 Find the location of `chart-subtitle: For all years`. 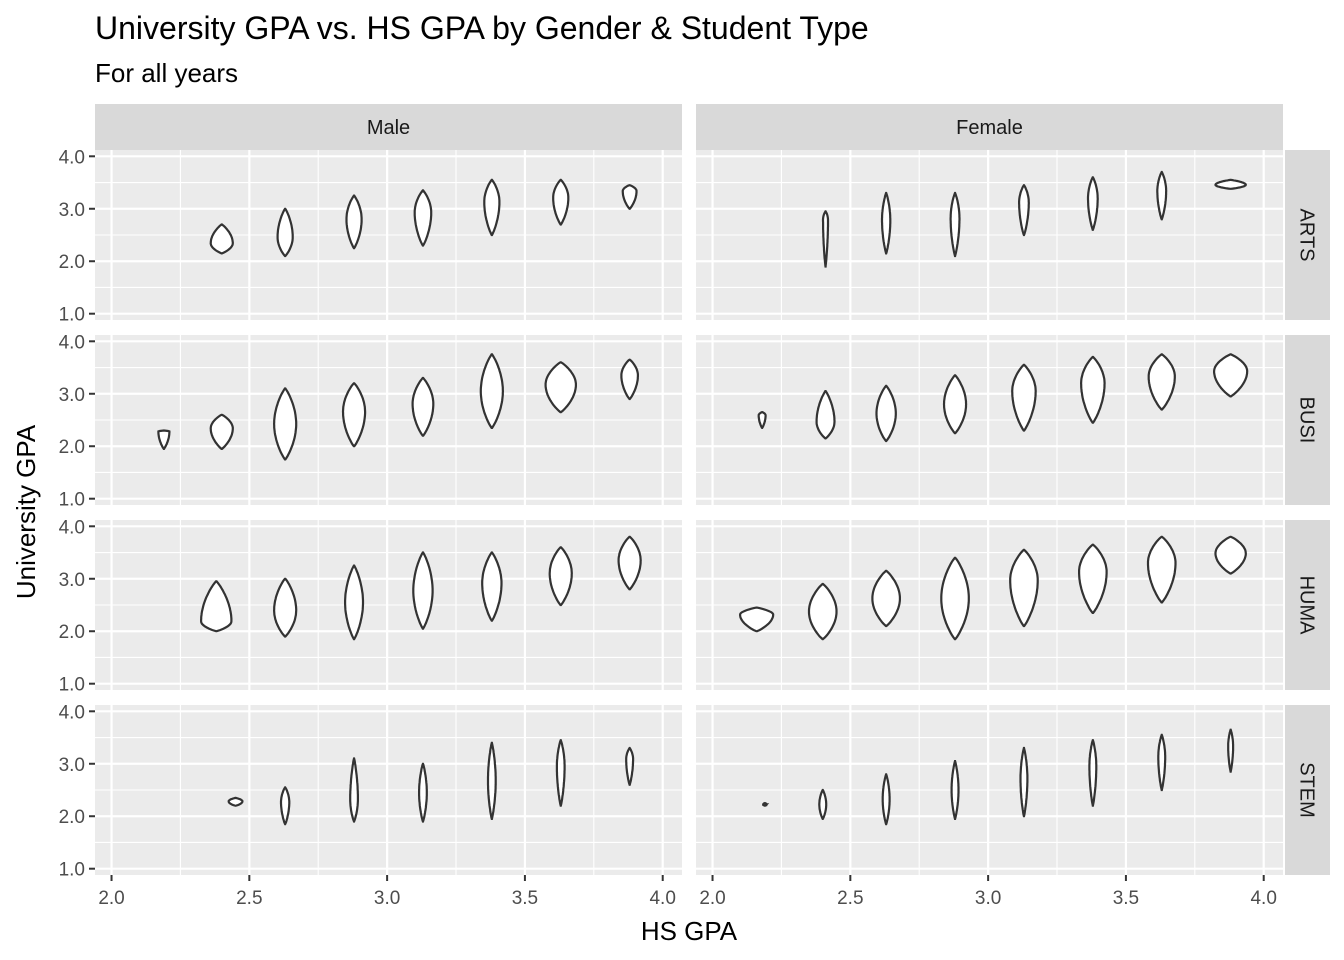

chart-subtitle: For all years is located at coordinates (166, 73).